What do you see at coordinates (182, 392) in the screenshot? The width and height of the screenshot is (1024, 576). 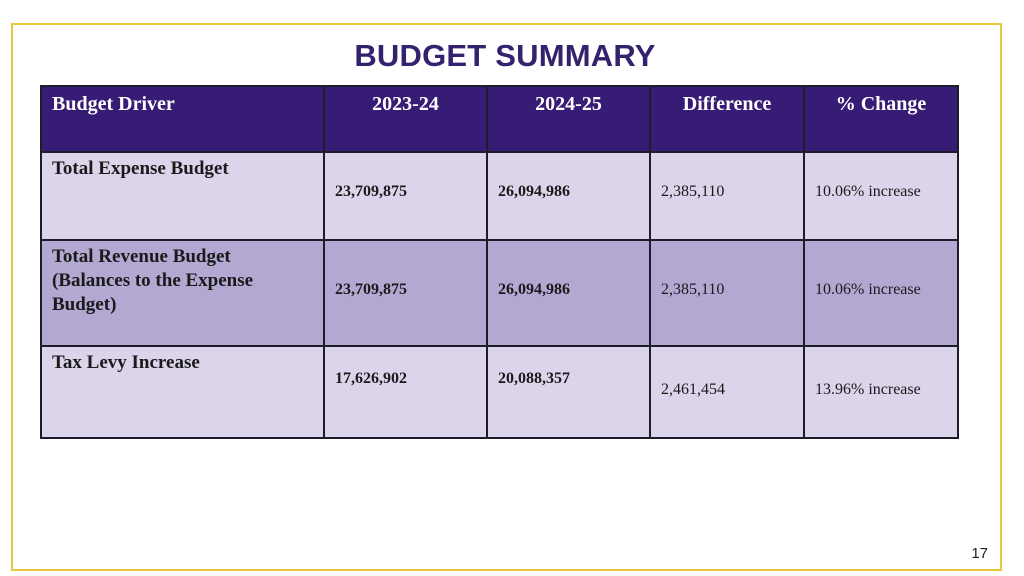 I see `row-driver: Tax Levy Increase` at bounding box center [182, 392].